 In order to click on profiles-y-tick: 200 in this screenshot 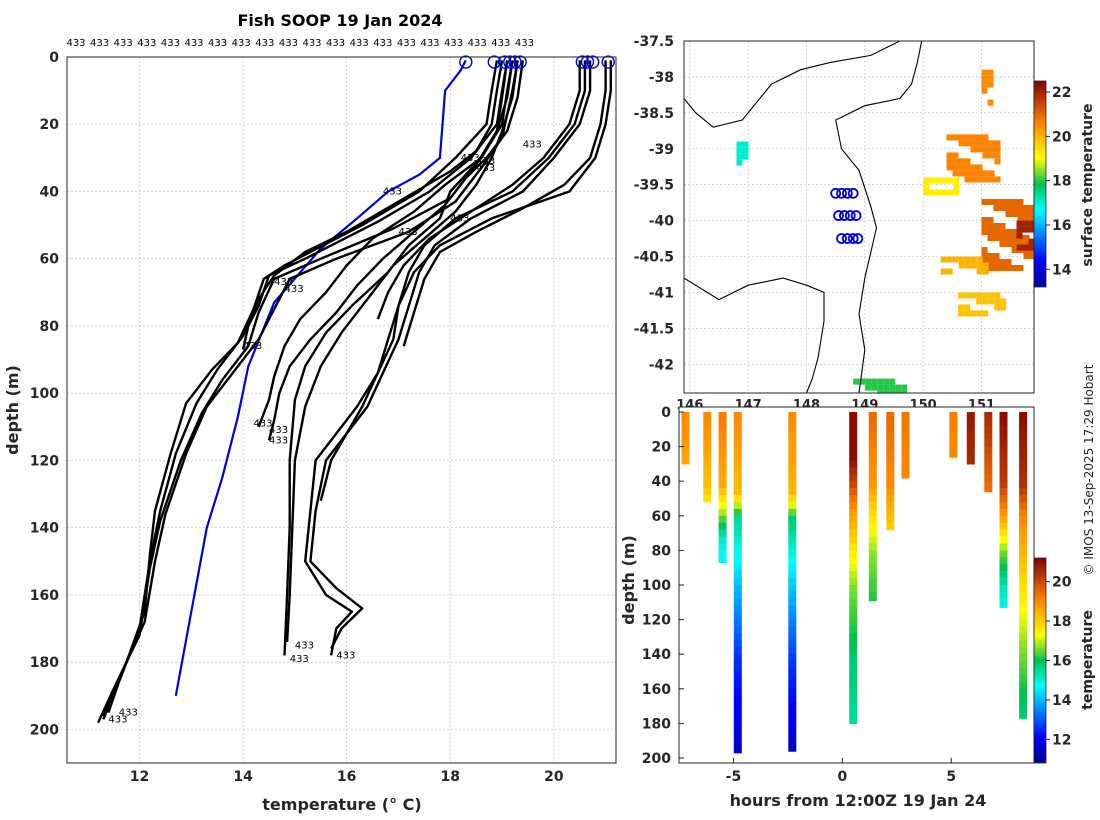, I will do `click(44, 730)`.